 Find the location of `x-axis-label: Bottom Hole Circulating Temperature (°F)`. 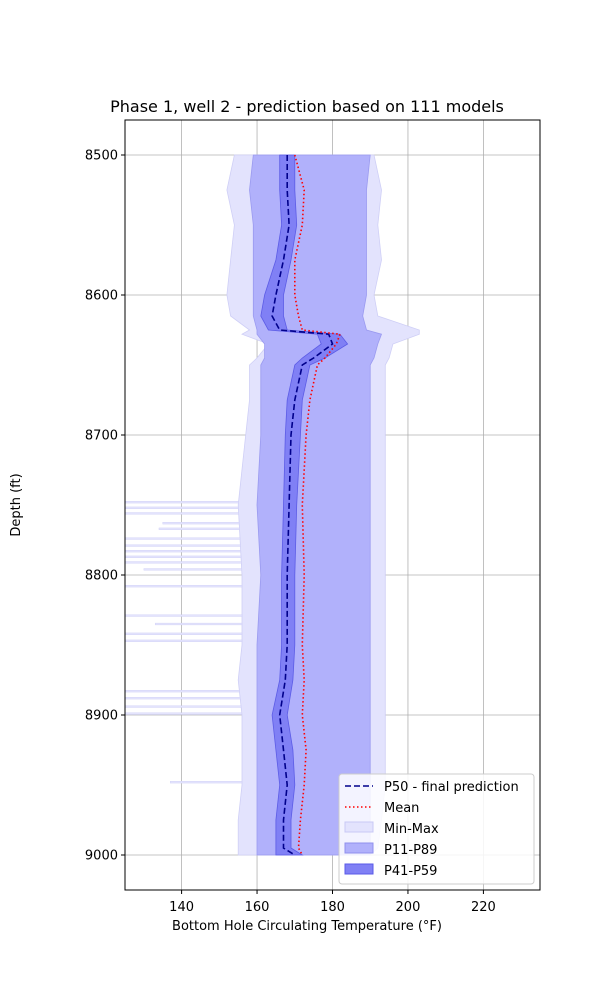

x-axis-label: Bottom Hole Circulating Temperature (°F) is located at coordinates (307, 926).